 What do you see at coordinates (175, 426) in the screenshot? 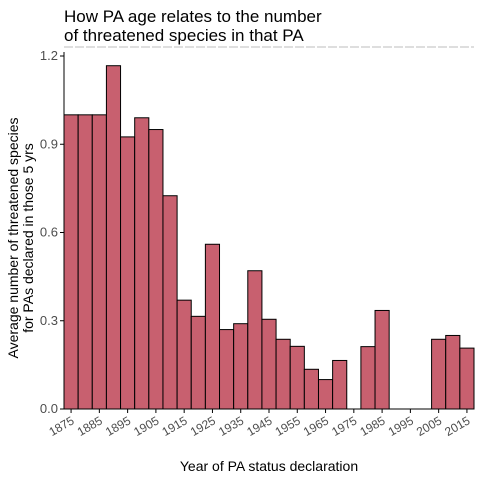
I see `x-tick-label: 1915` at bounding box center [175, 426].